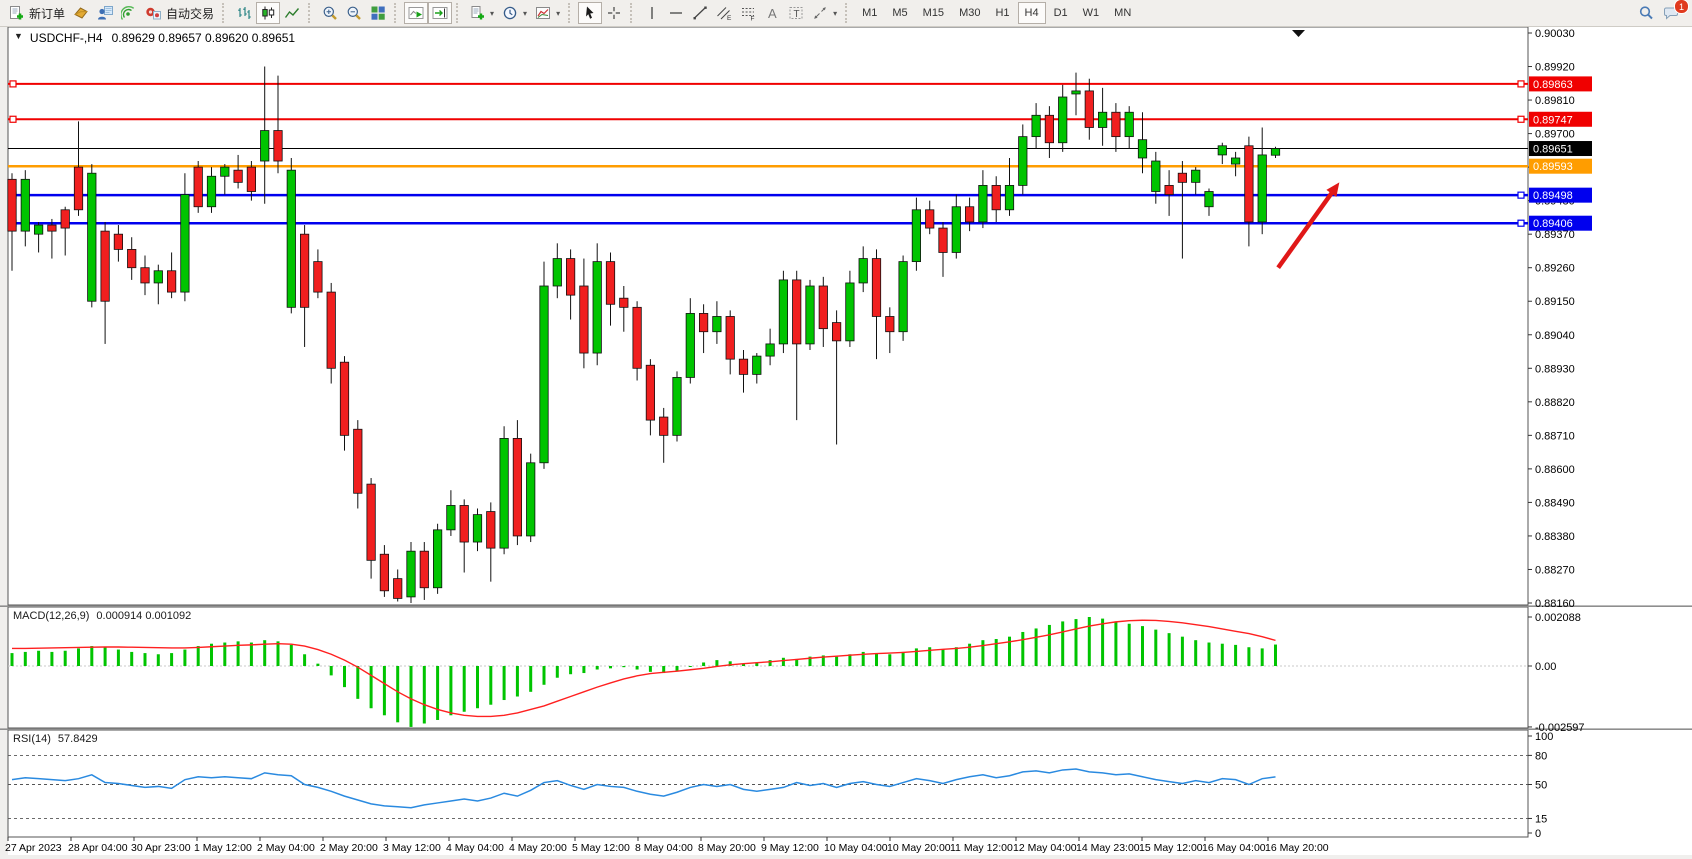  What do you see at coordinates (354, 13) in the screenshot?
I see `zoom-out-button` at bounding box center [354, 13].